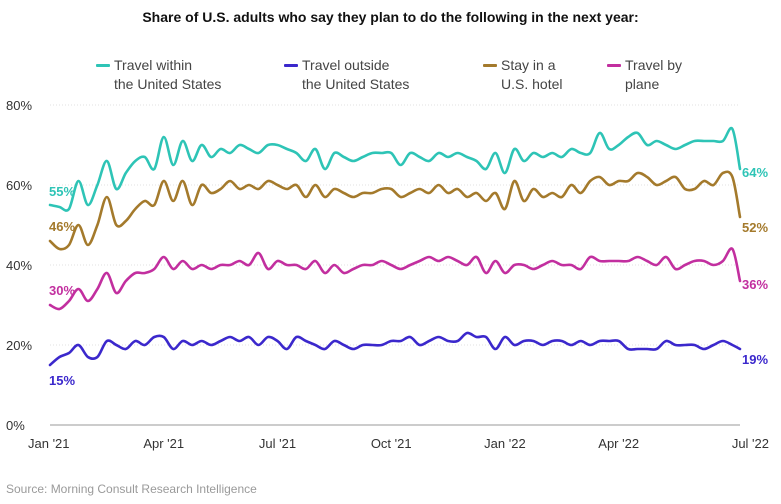 This screenshot has width=781, height=504. Describe the element at coordinates (163, 443) in the screenshot. I see `x-tick-label: Apr '21` at that location.